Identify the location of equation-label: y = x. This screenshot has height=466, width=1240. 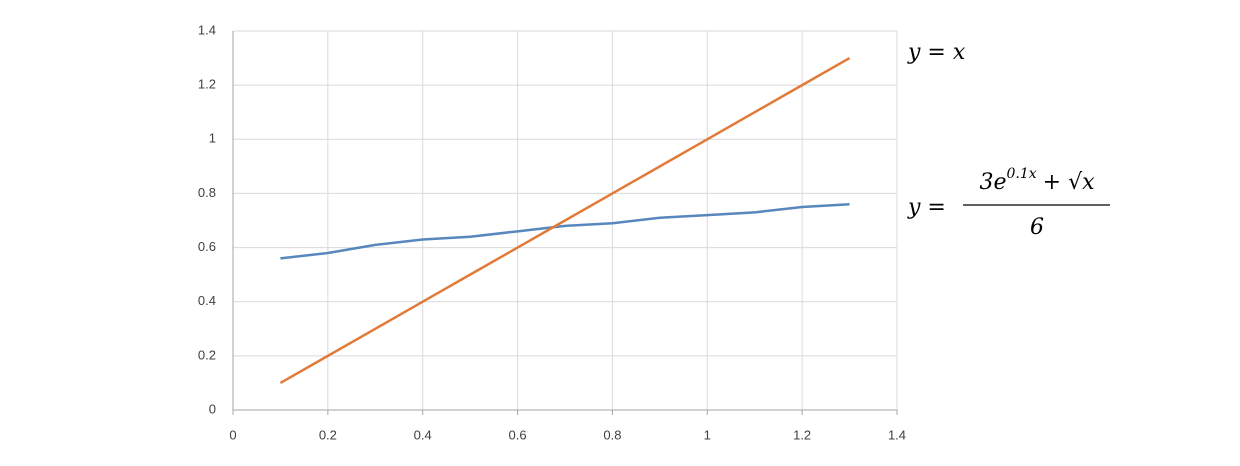
(936, 52).